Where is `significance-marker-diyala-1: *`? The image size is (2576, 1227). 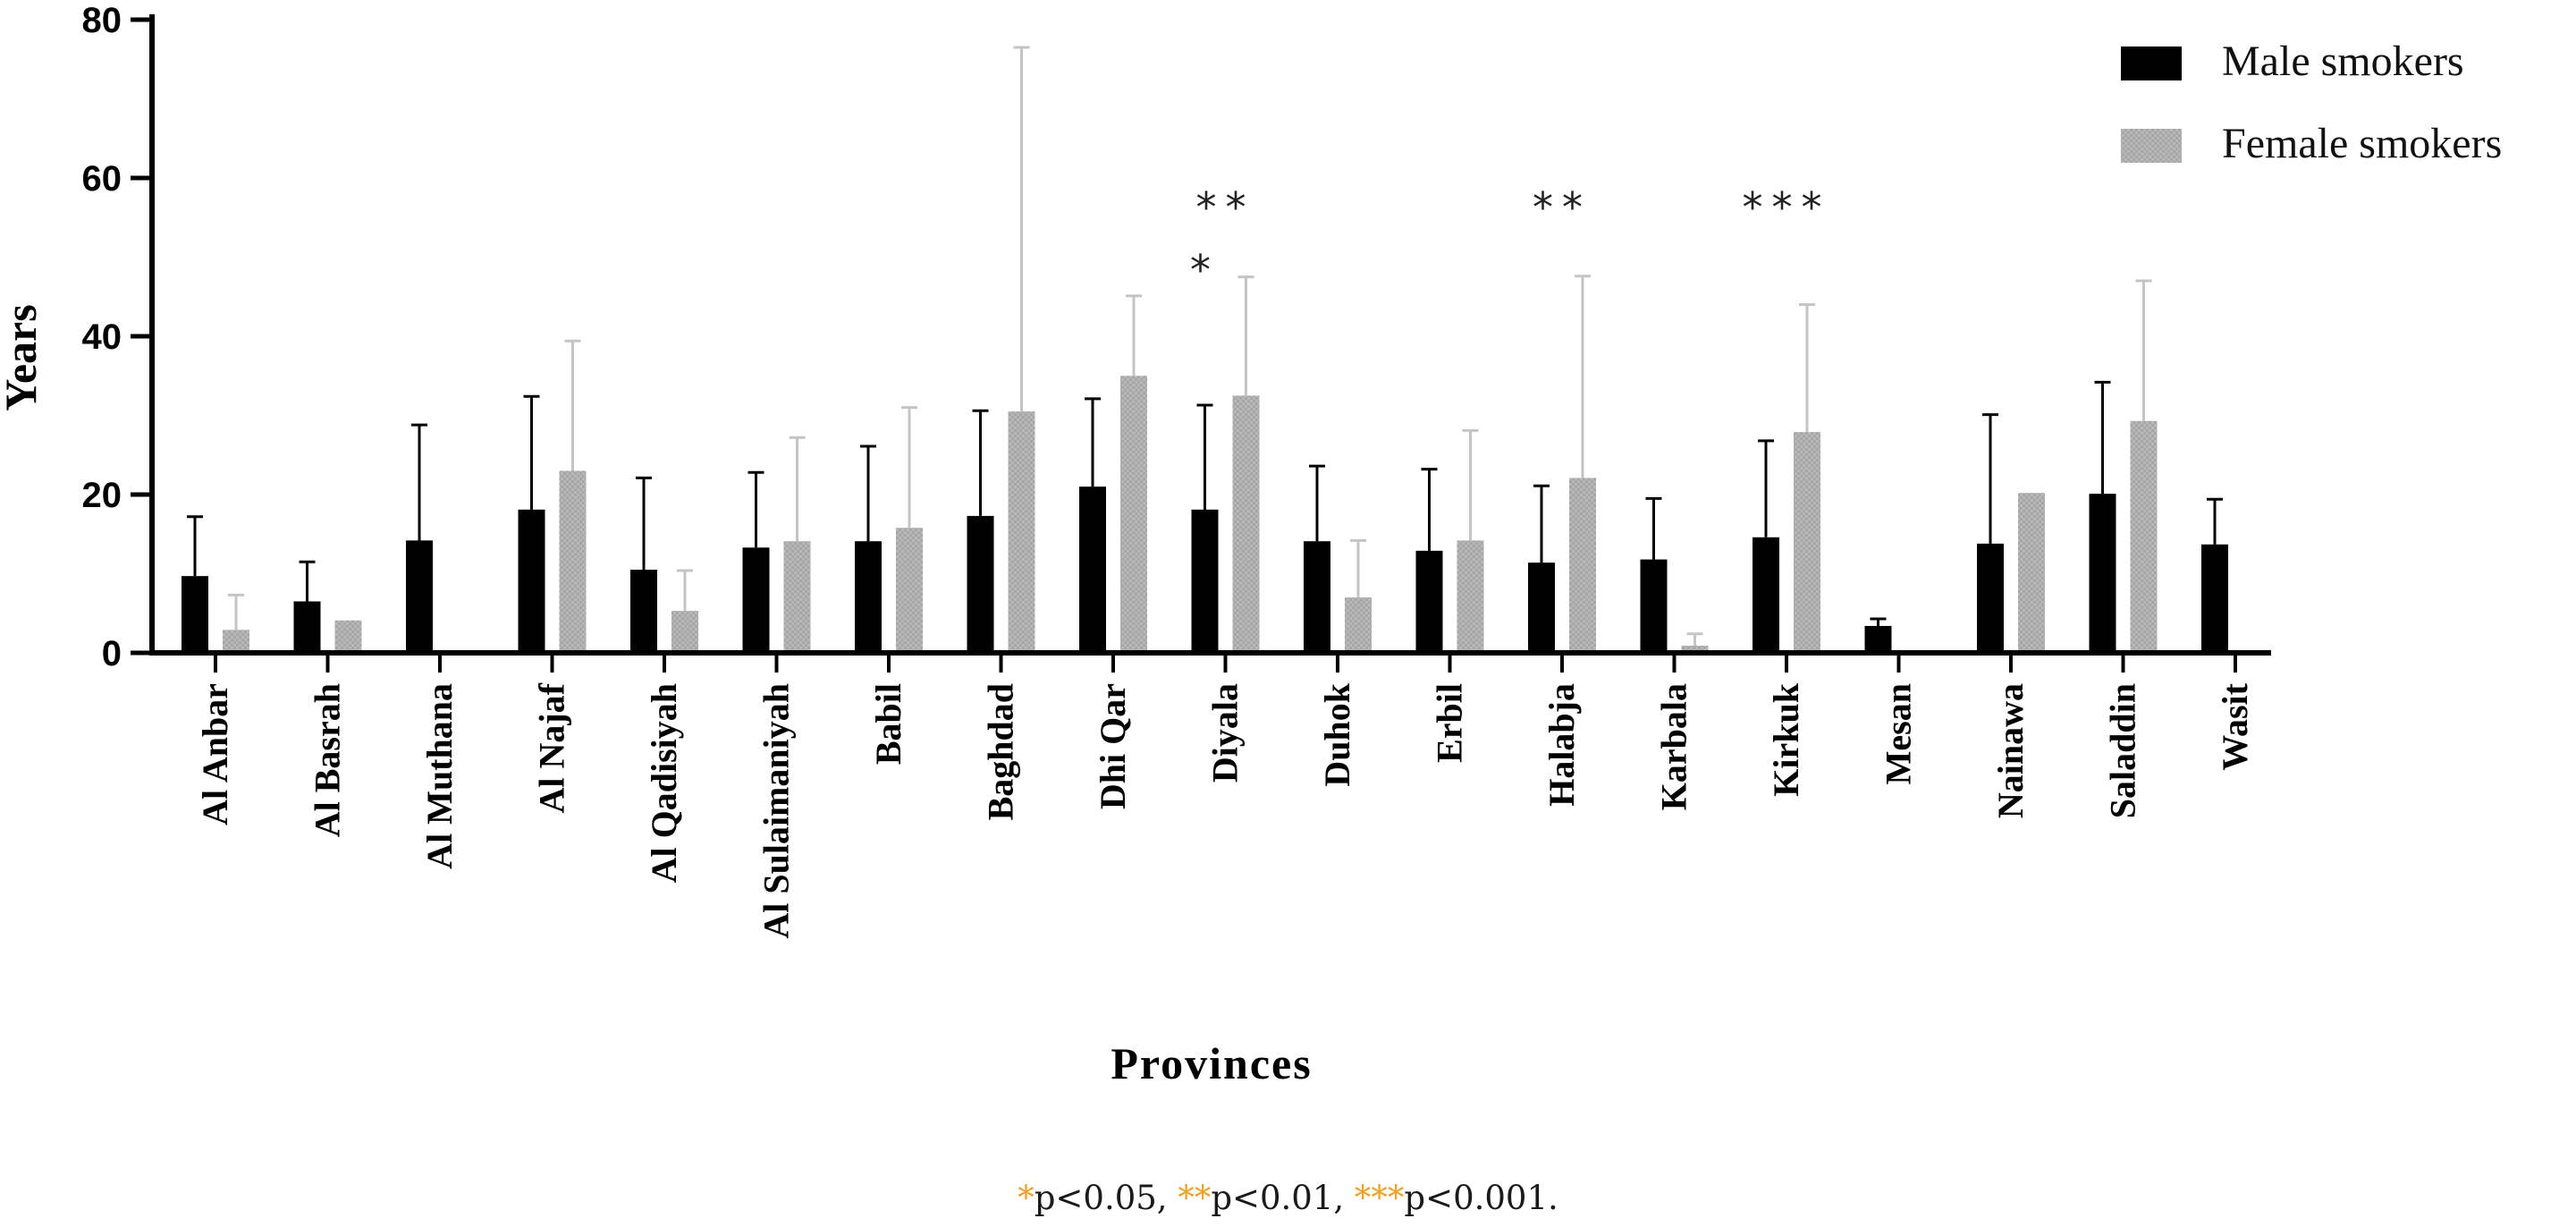 significance-marker-diyala-1: * is located at coordinates (1205, 270).